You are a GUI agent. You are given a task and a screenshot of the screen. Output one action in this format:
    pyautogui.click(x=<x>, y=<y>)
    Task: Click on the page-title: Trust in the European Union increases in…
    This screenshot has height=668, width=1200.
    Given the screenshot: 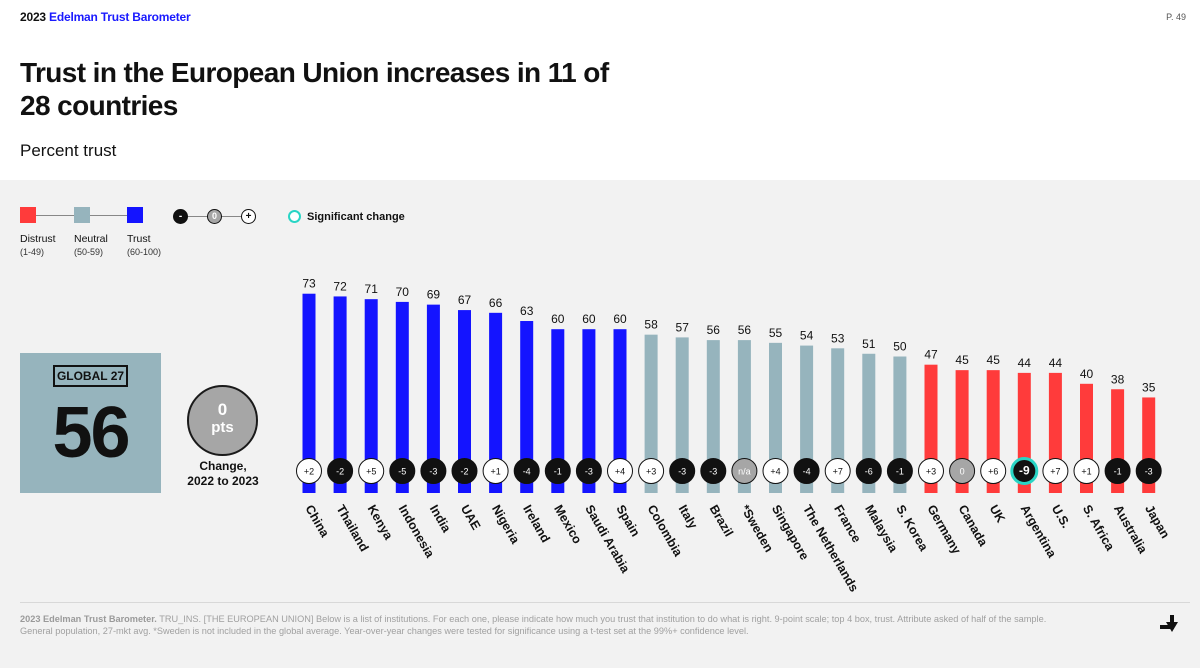 What is the action you would take?
    pyautogui.click(x=314, y=89)
    